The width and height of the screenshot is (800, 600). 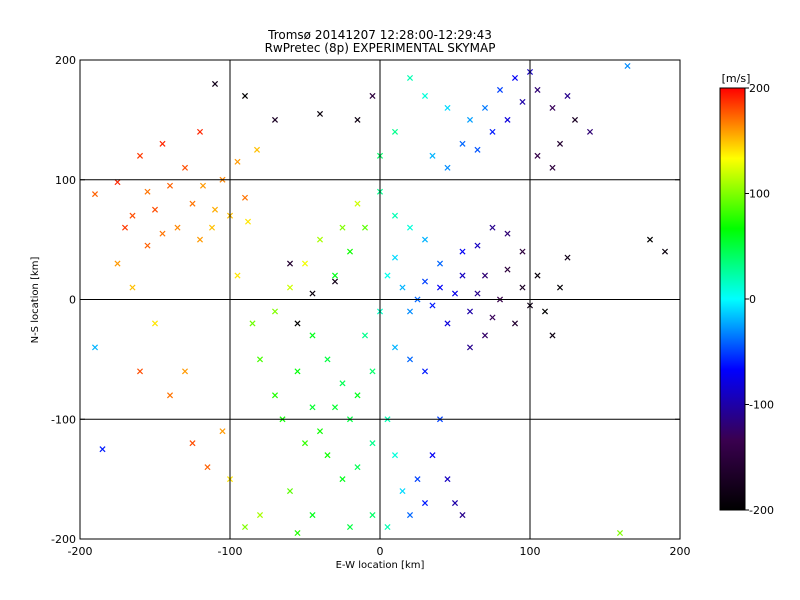 What do you see at coordinates (380, 48) in the screenshot?
I see `chart-subtitle: RwPretec (8p) EXPERIMENTAL SKYMAP` at bounding box center [380, 48].